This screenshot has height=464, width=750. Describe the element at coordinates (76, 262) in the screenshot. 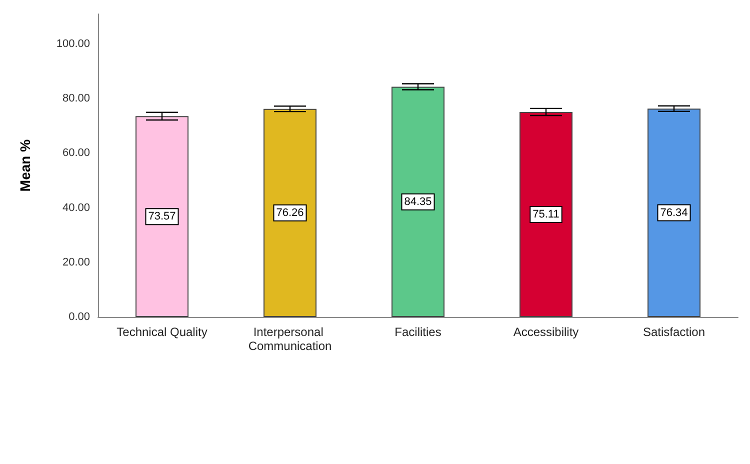

I see `y-tick-label: 20.00` at that location.